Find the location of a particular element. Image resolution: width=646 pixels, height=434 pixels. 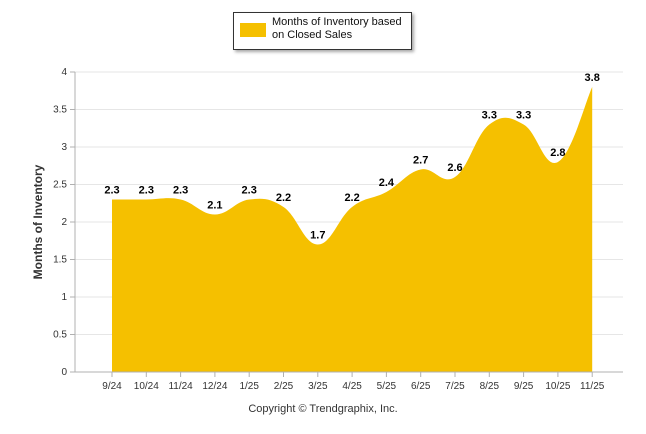

y-tick-label: 2 is located at coordinates (64, 222).